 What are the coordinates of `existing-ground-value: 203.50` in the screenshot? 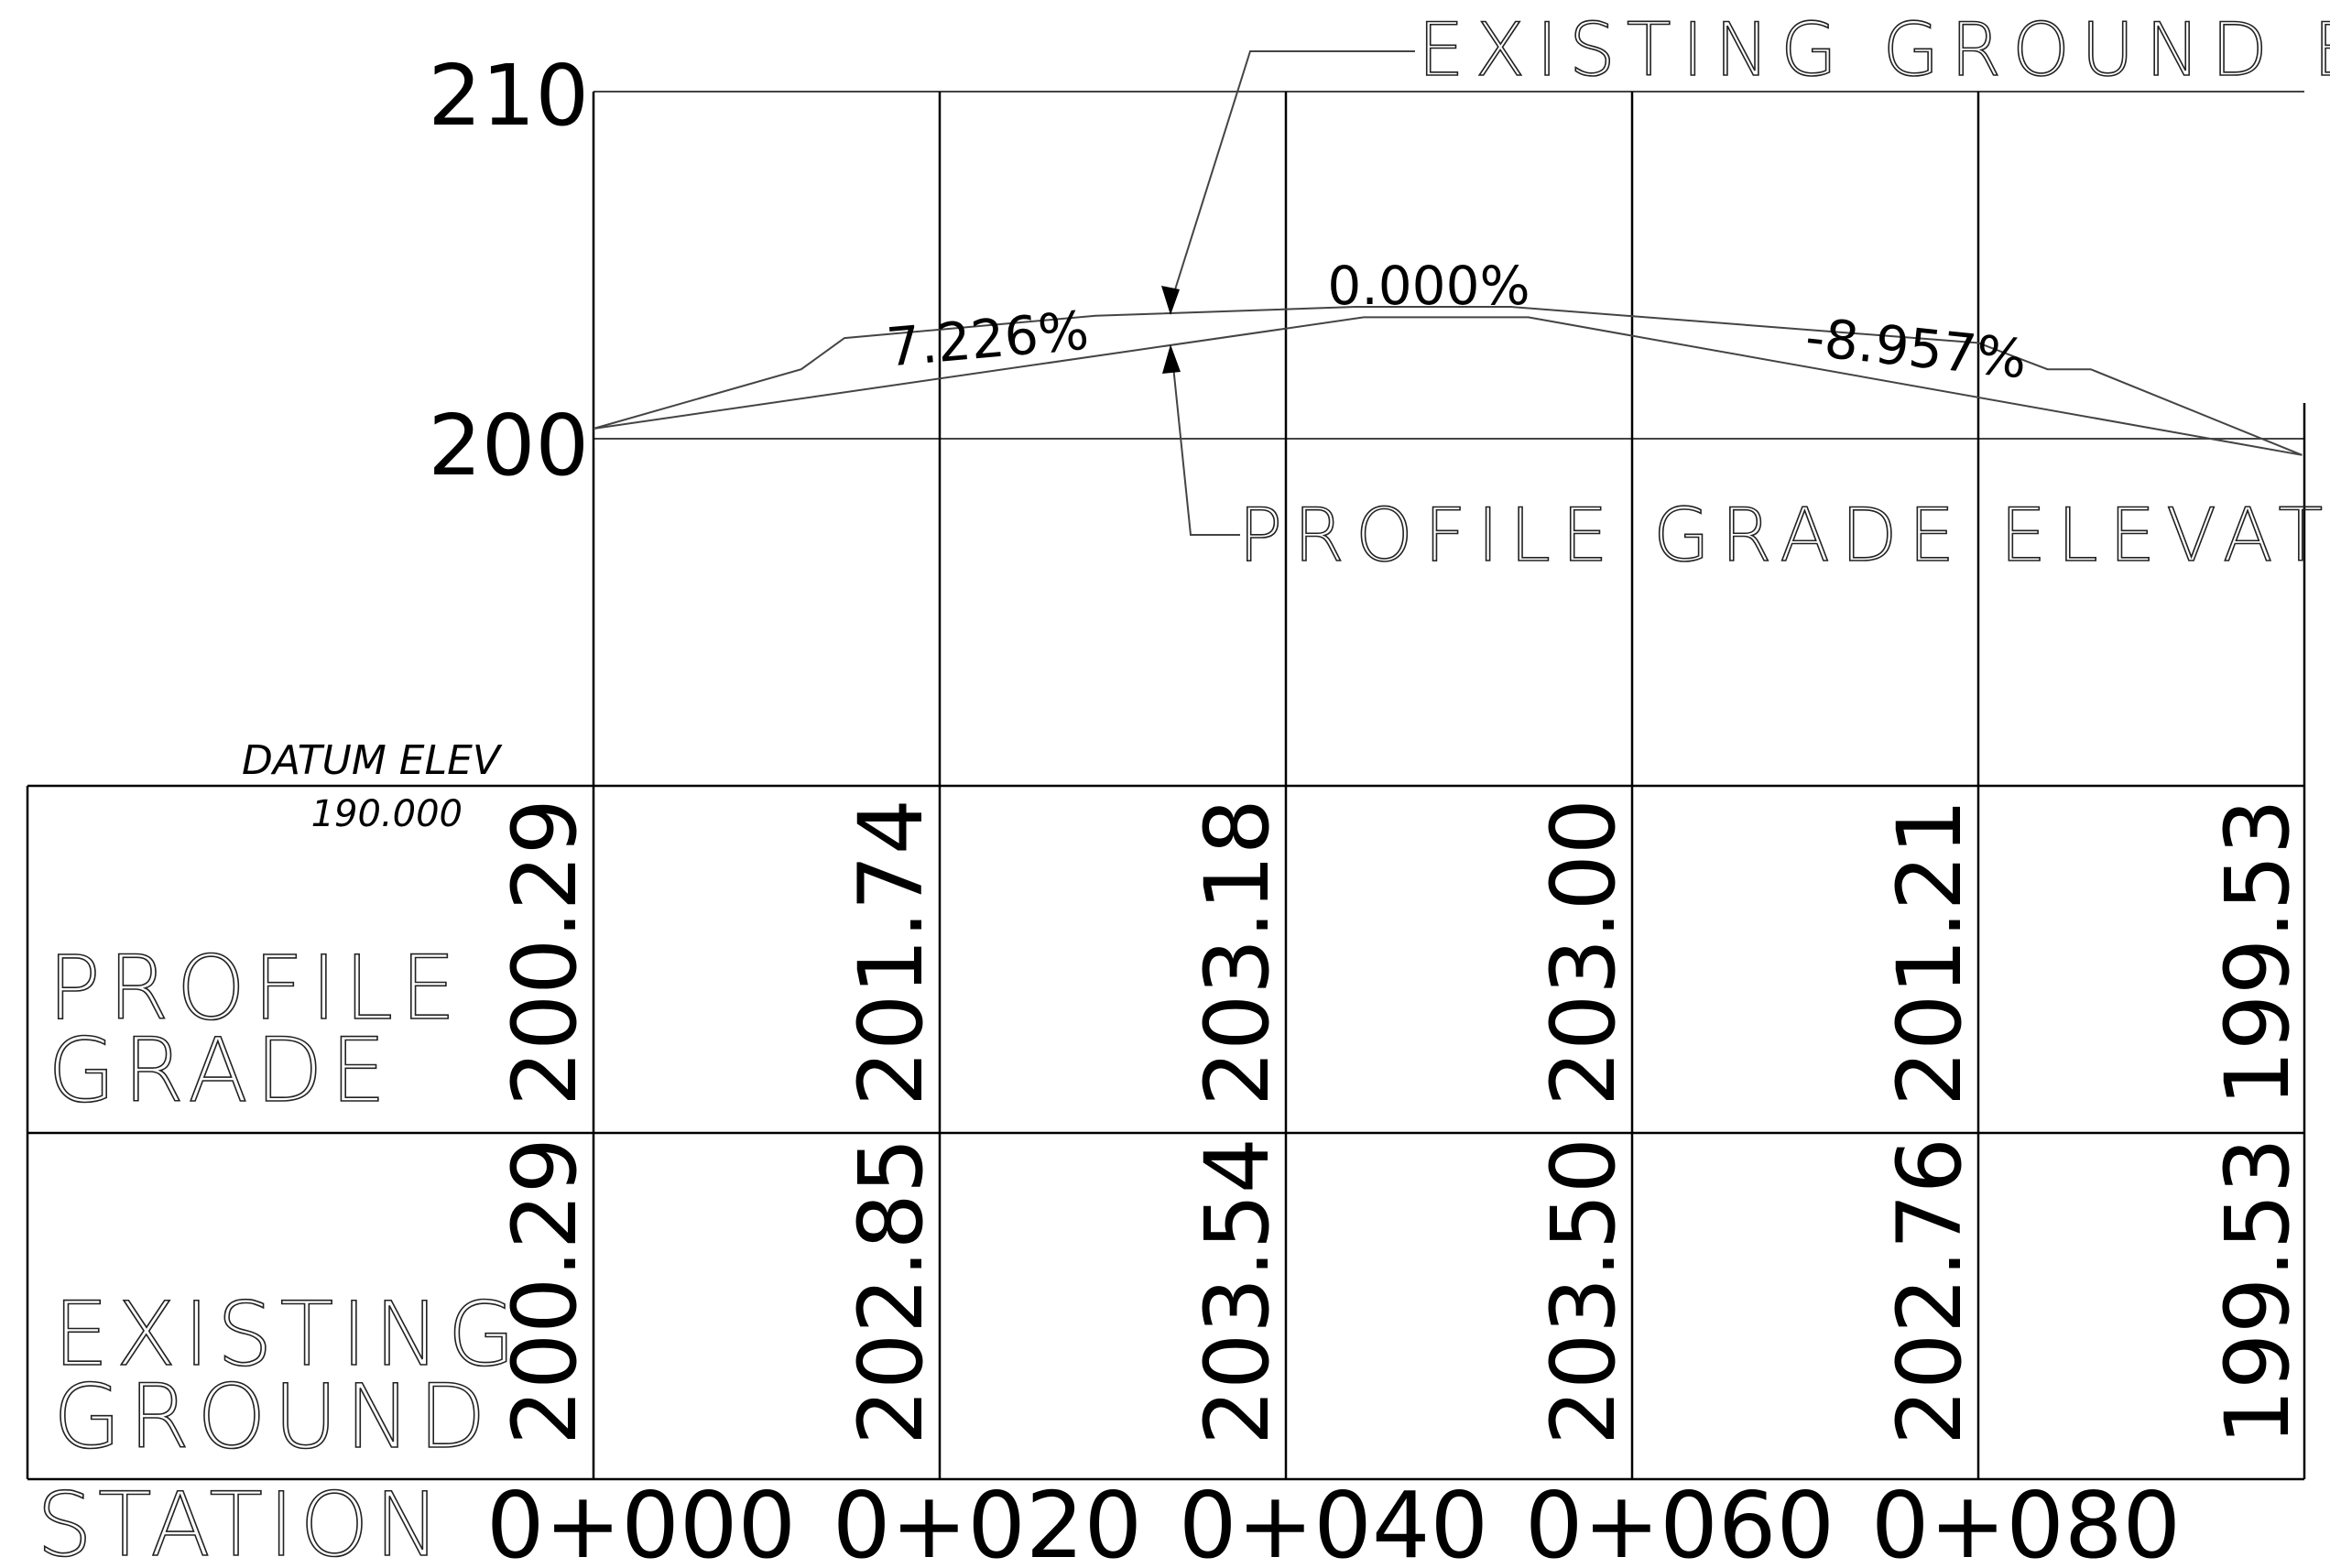 It's located at (1583, 1291).